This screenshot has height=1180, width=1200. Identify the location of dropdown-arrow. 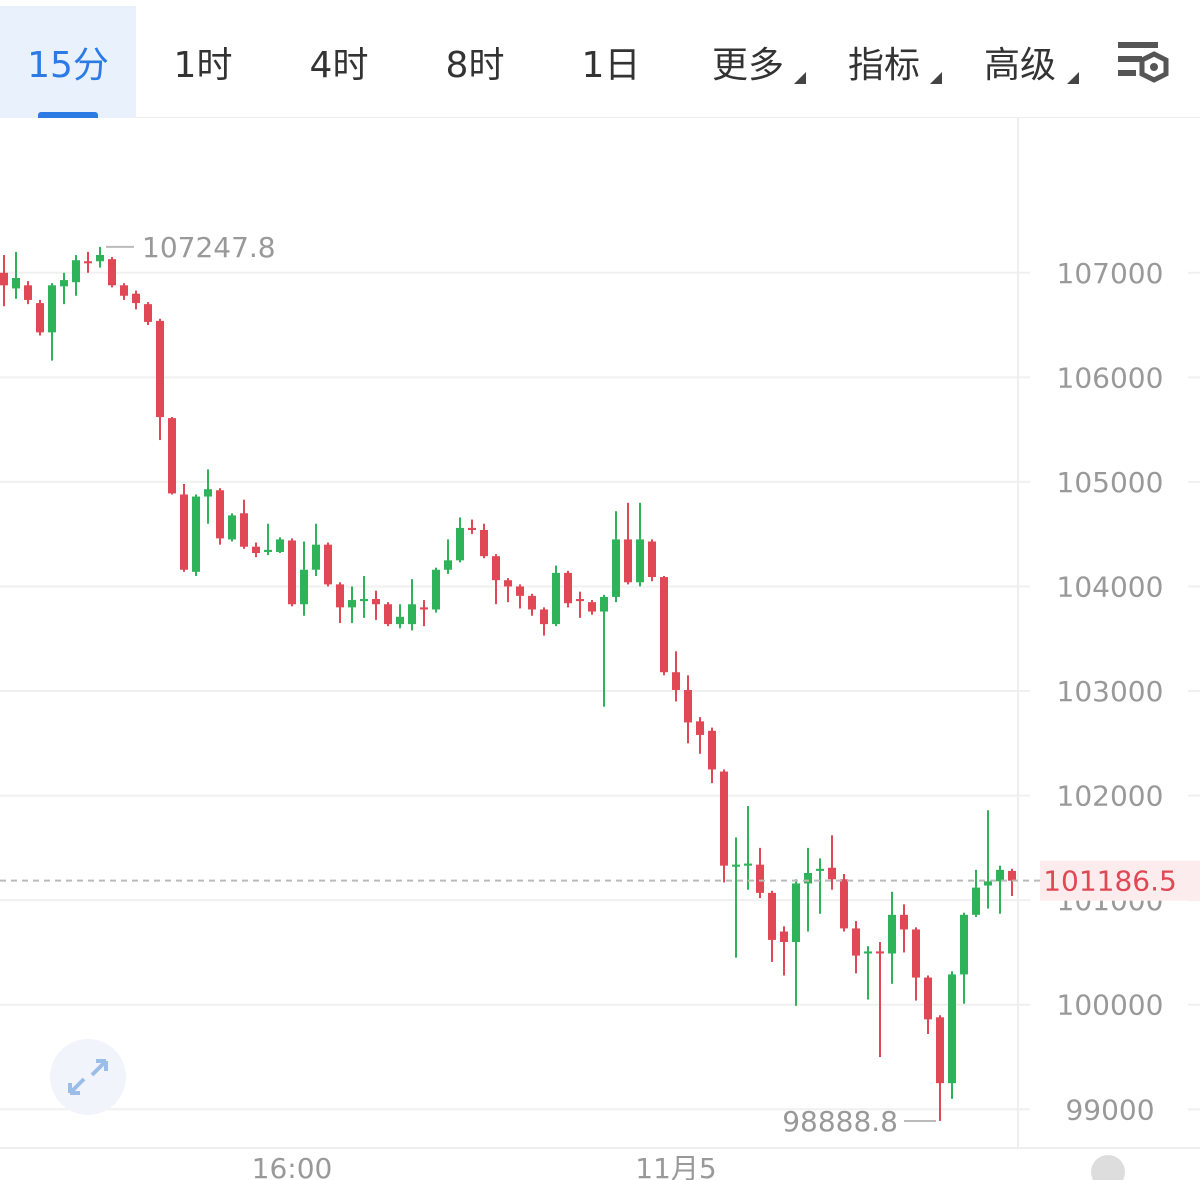
(936, 78).